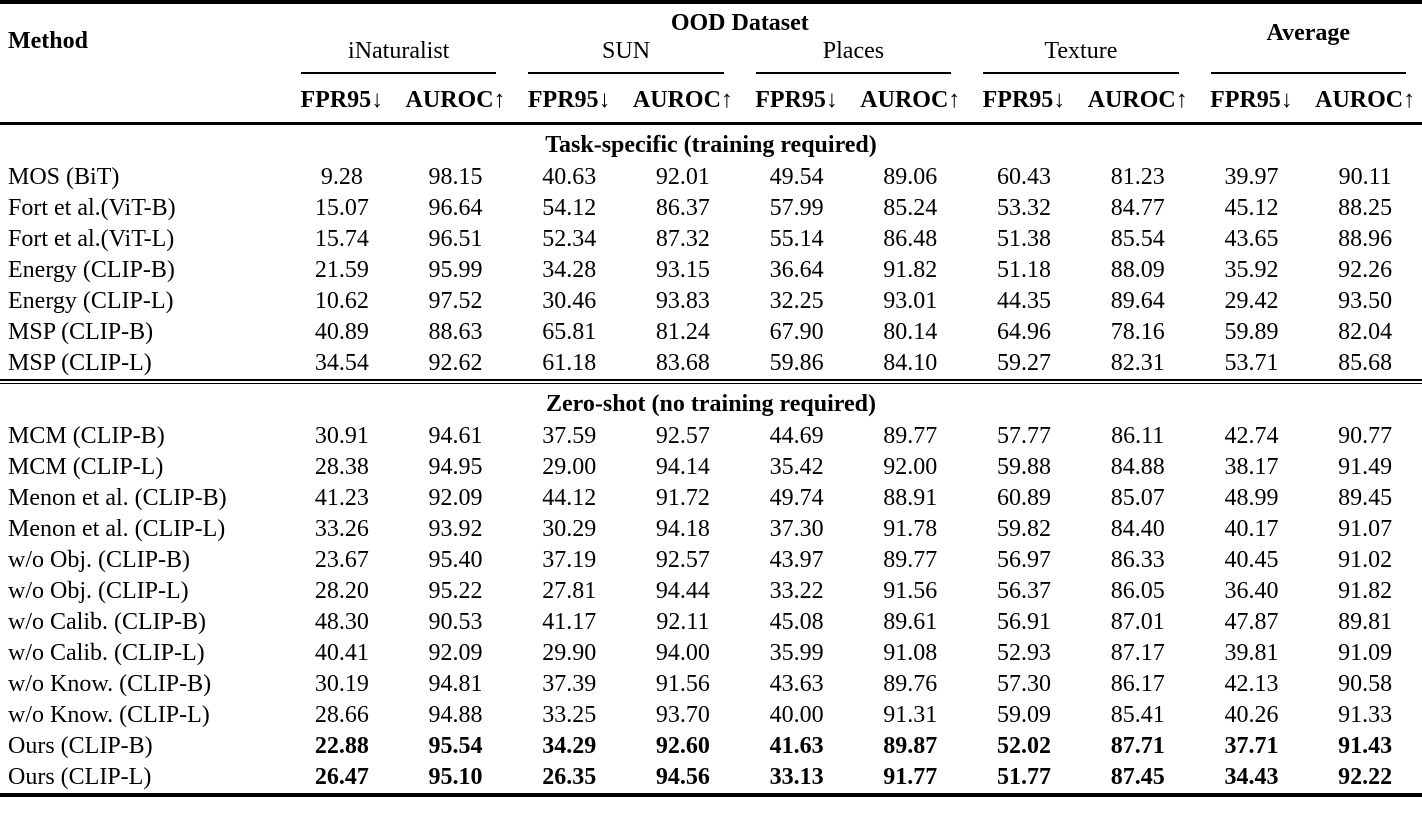  I want to click on value-cell: 26.35, so click(569, 777).